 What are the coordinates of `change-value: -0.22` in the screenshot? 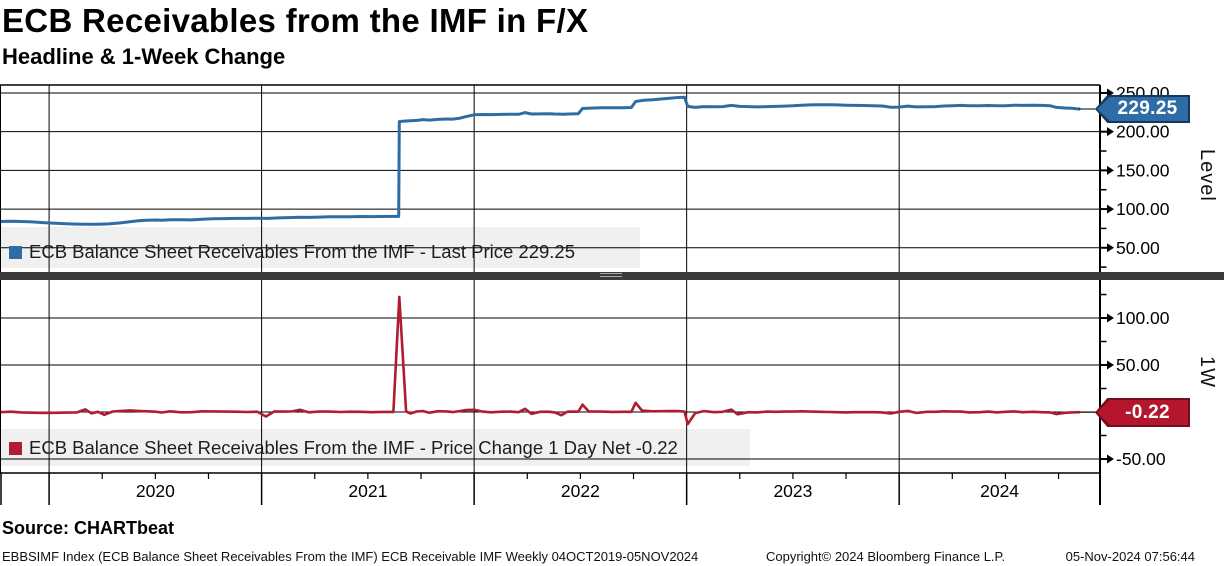 It's located at (1147, 412).